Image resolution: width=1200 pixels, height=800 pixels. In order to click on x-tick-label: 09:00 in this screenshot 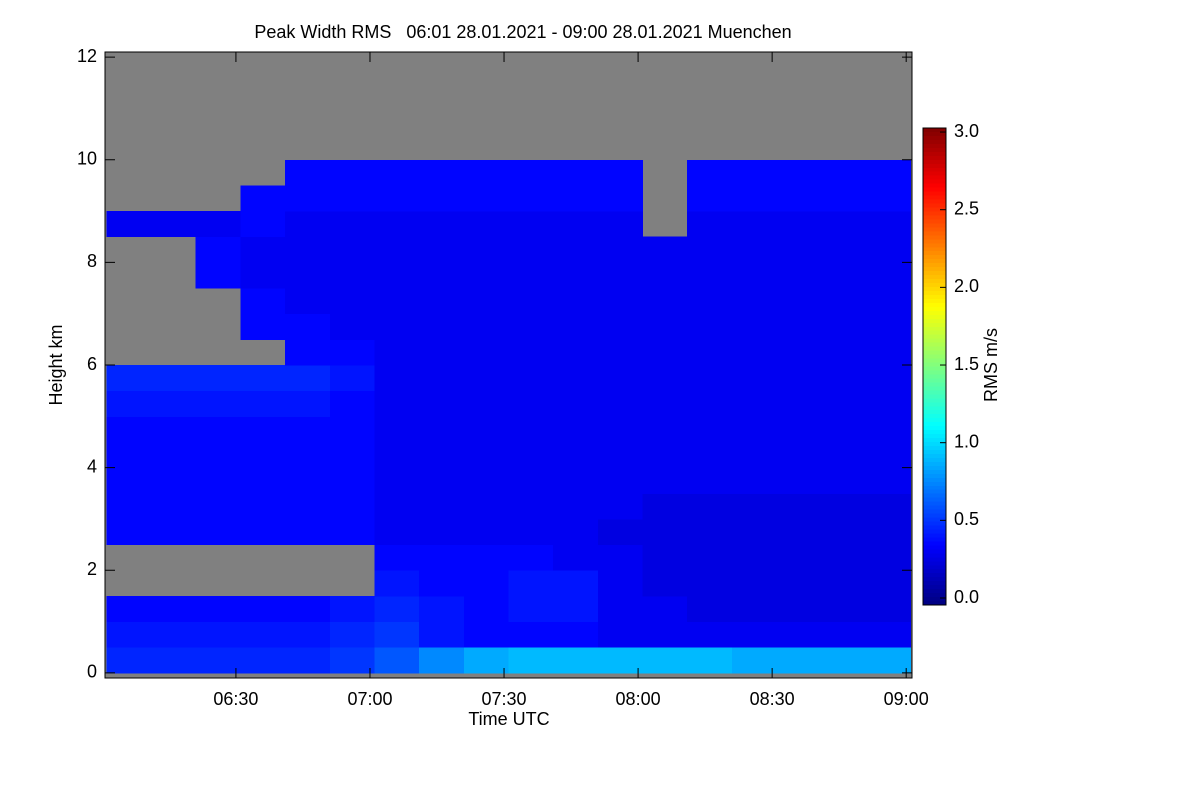, I will do `click(906, 699)`.